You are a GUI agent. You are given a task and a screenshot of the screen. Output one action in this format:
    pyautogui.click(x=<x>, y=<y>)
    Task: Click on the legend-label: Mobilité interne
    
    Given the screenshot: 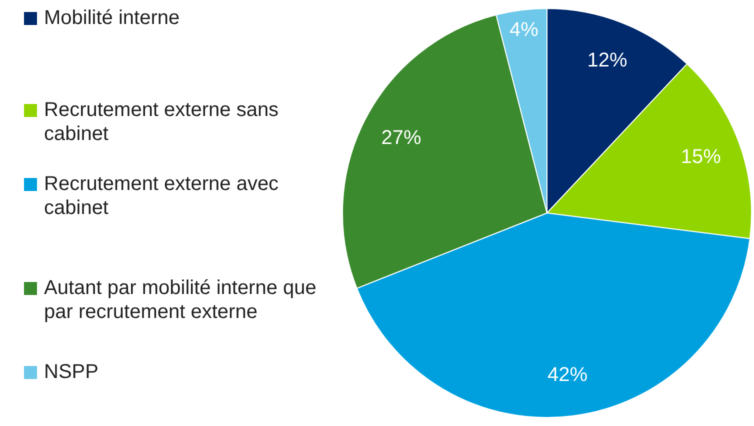 What is the action you would take?
    pyautogui.click(x=112, y=18)
    